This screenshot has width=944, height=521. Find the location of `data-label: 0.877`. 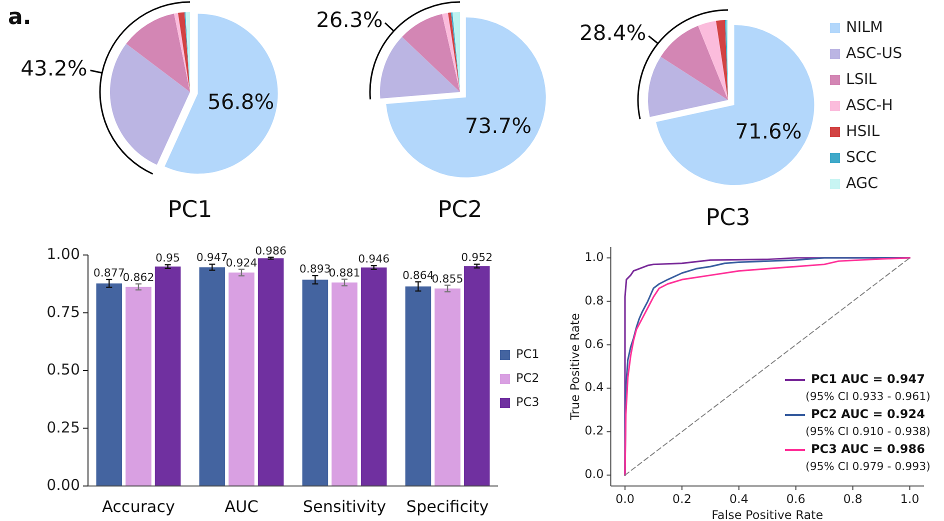

data-label: 0.877 is located at coordinates (109, 273).